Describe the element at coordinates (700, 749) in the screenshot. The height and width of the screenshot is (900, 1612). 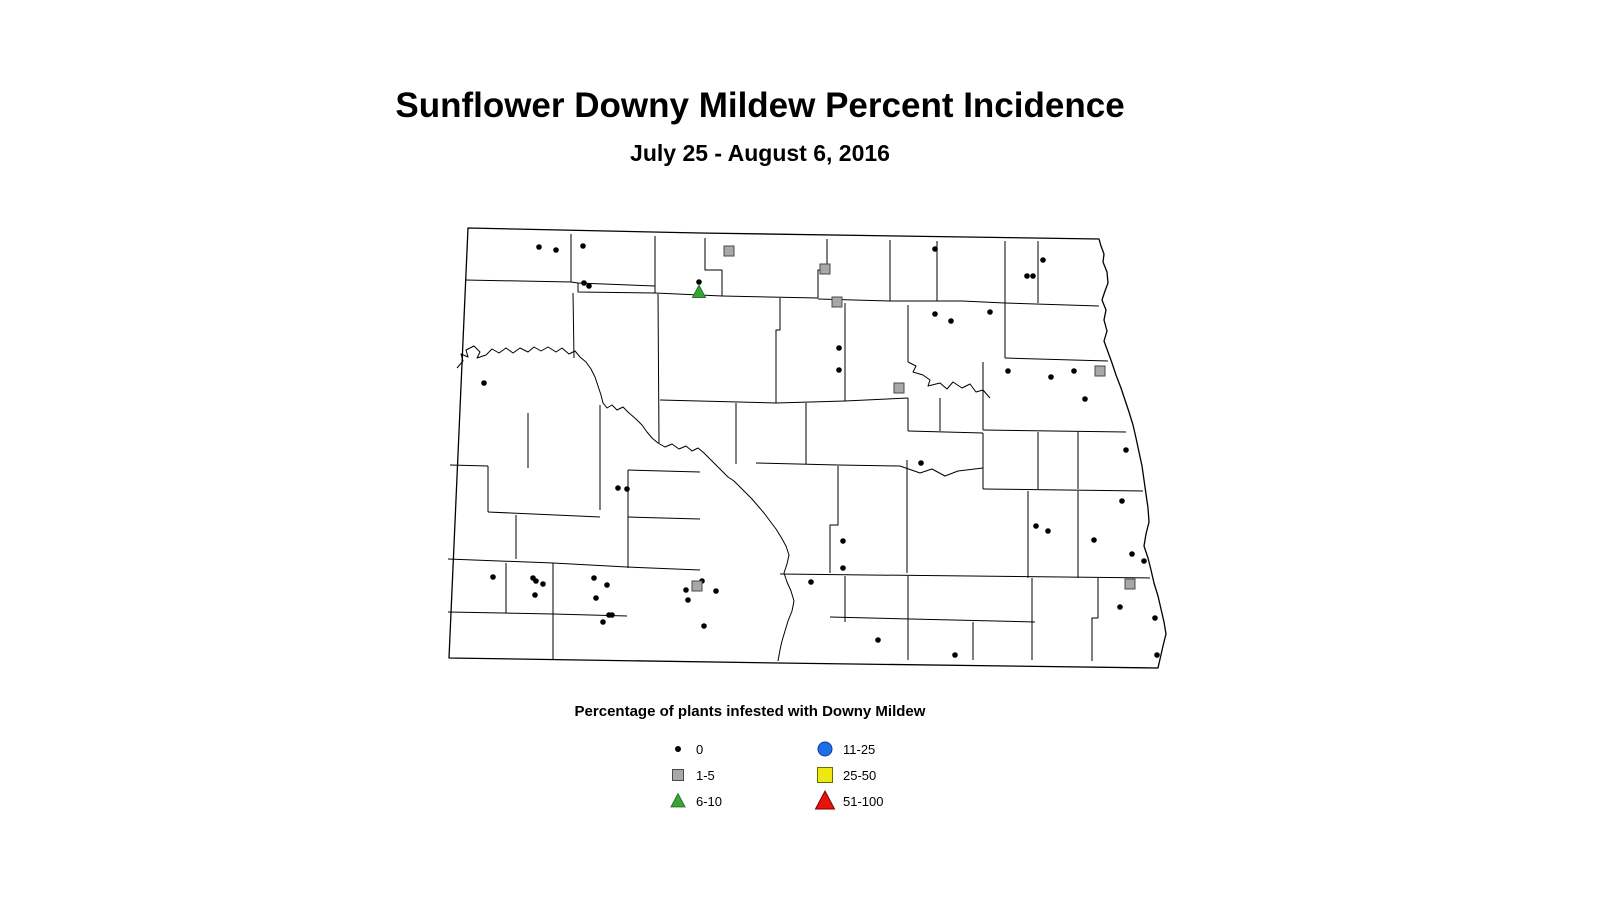
I see `legend-label: 0` at that location.